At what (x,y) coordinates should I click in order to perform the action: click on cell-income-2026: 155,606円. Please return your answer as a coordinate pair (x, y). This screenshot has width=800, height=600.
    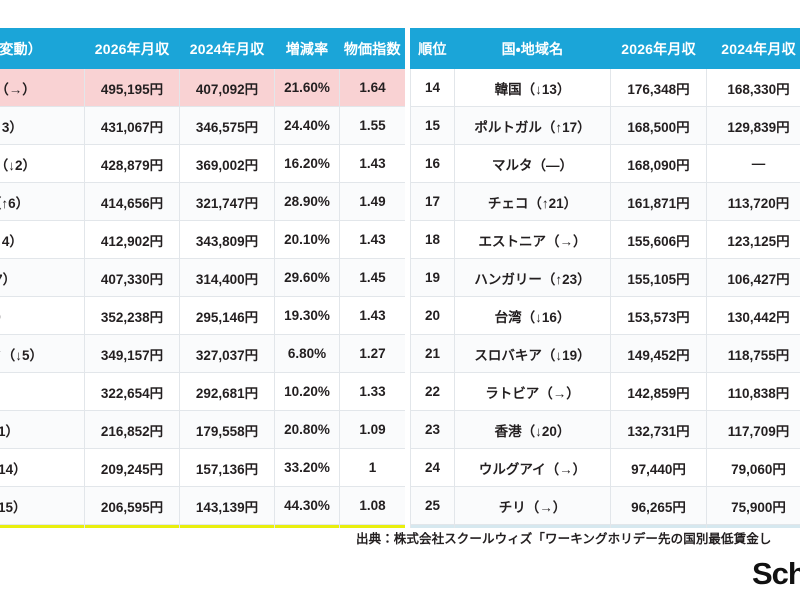
    Looking at the image, I should click on (658, 239).